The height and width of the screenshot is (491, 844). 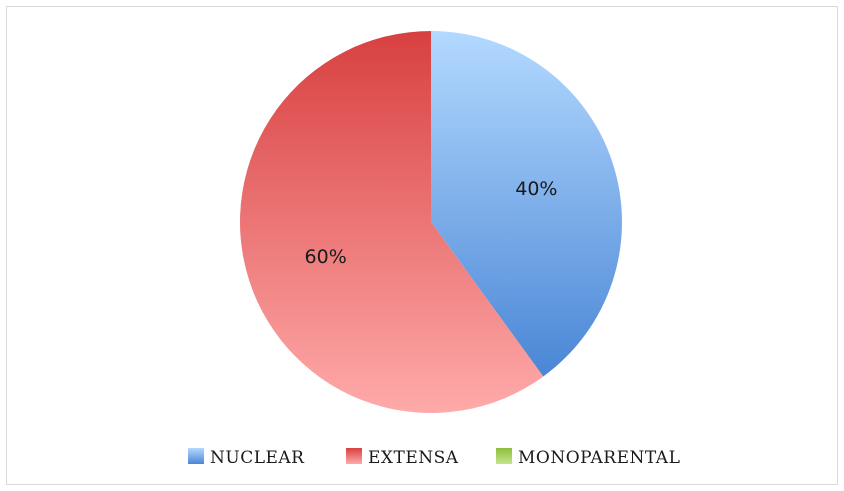 I want to click on legend-swatch-extensa, so click(x=354, y=456).